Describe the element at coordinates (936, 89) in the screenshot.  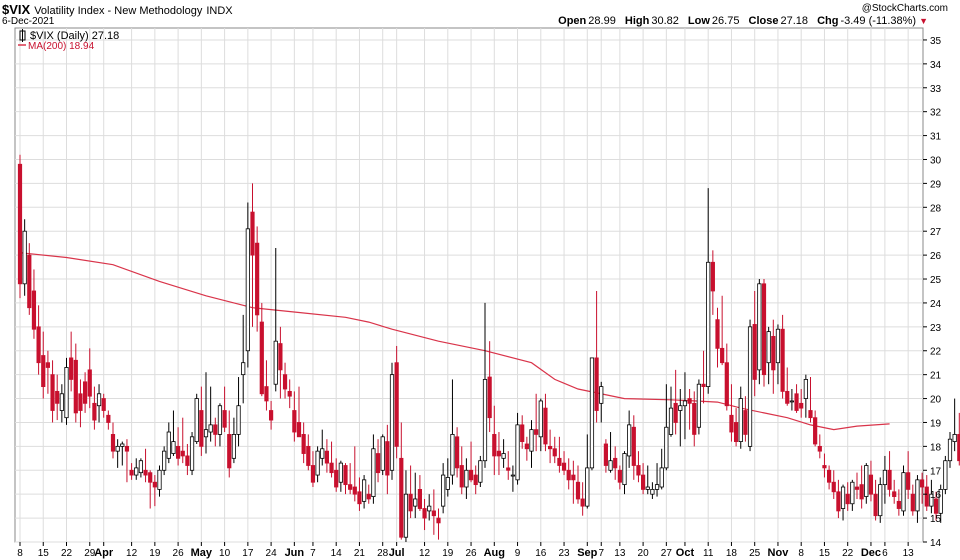
I see `y-tick-label: 33` at that location.